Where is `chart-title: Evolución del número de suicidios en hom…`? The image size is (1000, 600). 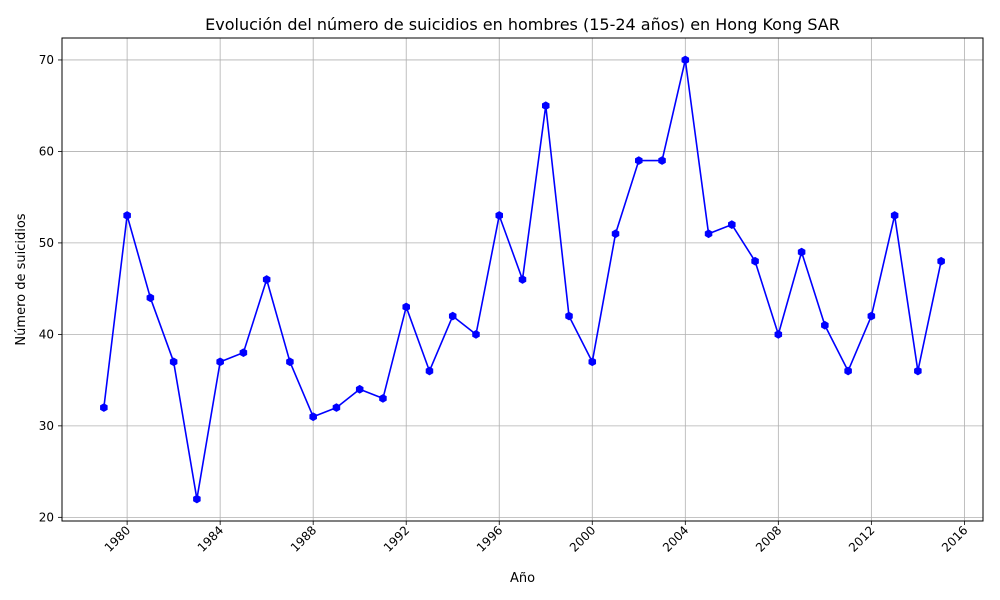 chart-title: Evolución del número de suicidios en hom… is located at coordinates (522, 24).